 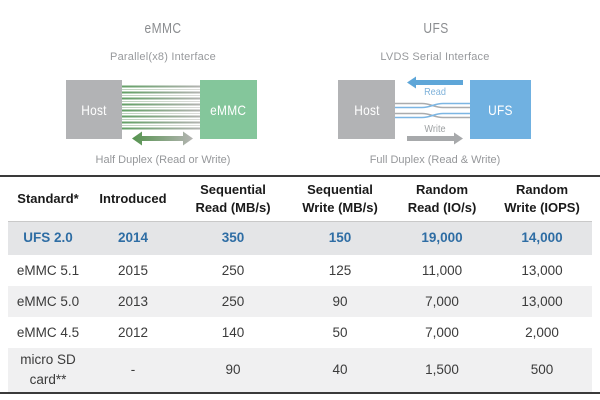 I want to click on cell-standard: eMMC 5.0, so click(x=48, y=301).